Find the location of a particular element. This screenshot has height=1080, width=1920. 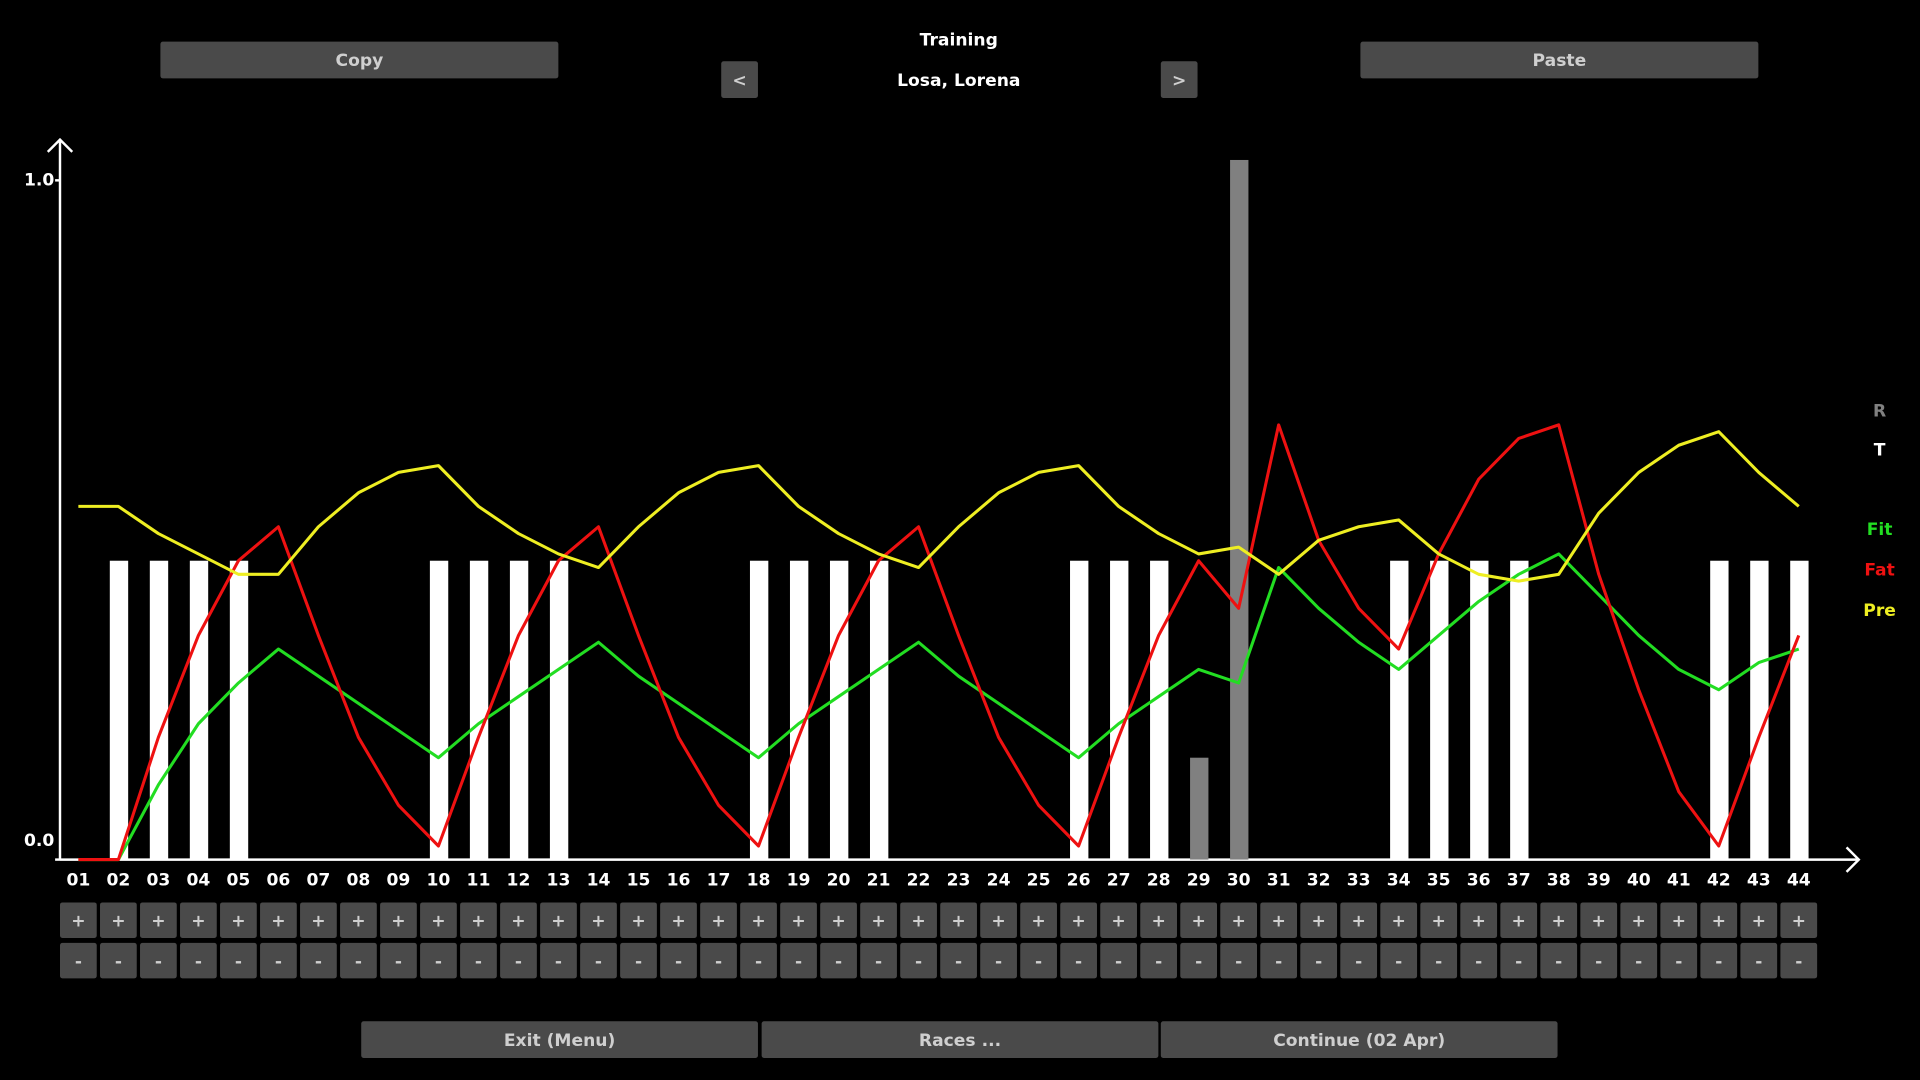

x-tick-label: 04 is located at coordinates (198, 880).